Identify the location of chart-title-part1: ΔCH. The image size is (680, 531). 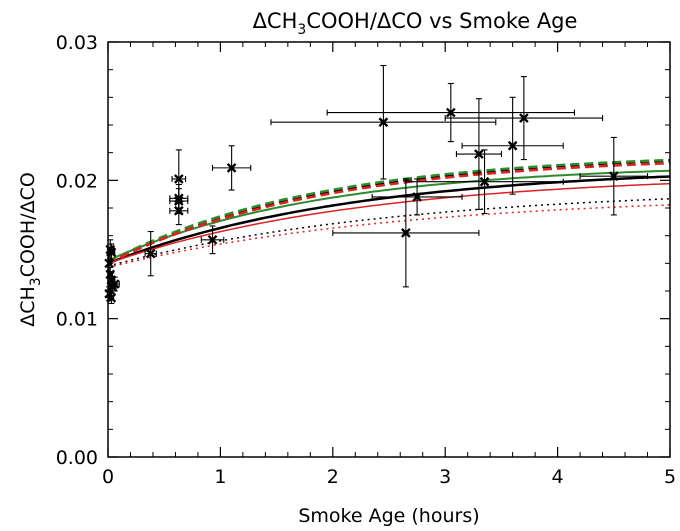
(275, 21).